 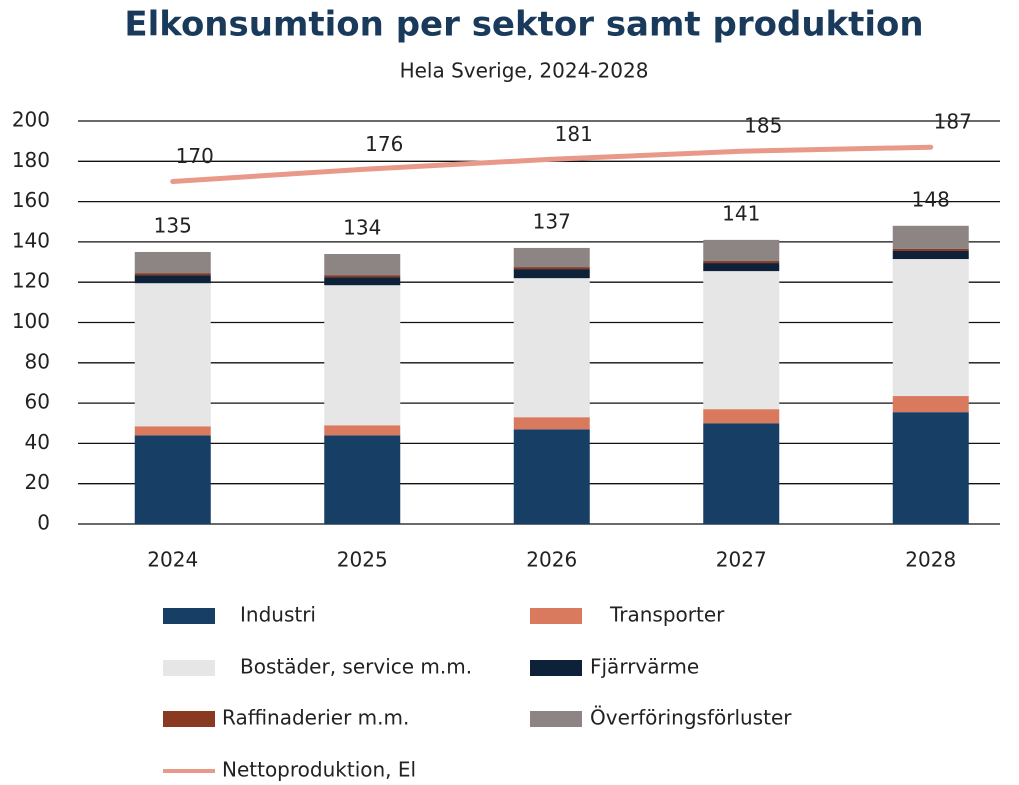 I want to click on line-label: 176, so click(x=384, y=144).